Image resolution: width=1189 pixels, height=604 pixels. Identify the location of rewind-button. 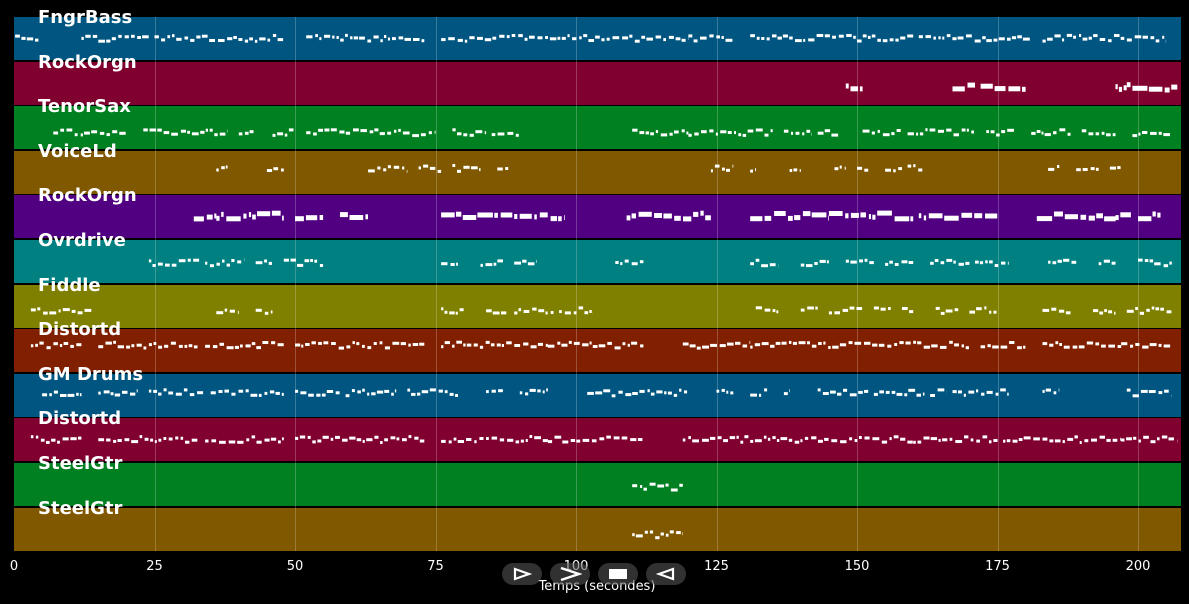
(666, 574).